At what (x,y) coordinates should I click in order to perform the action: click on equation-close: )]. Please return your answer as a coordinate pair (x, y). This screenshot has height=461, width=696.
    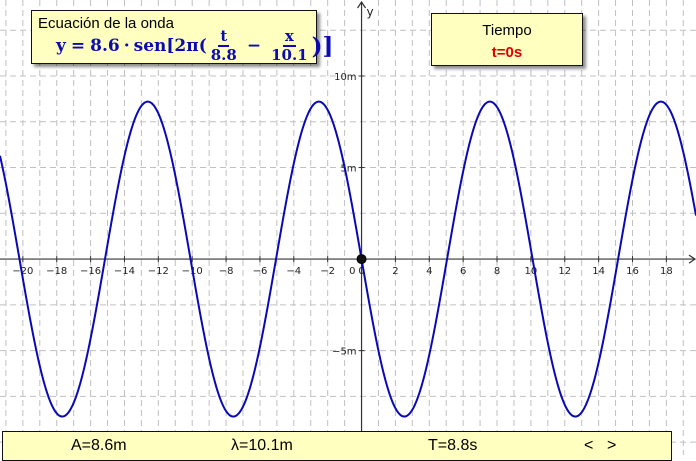
    Looking at the image, I should click on (322, 46).